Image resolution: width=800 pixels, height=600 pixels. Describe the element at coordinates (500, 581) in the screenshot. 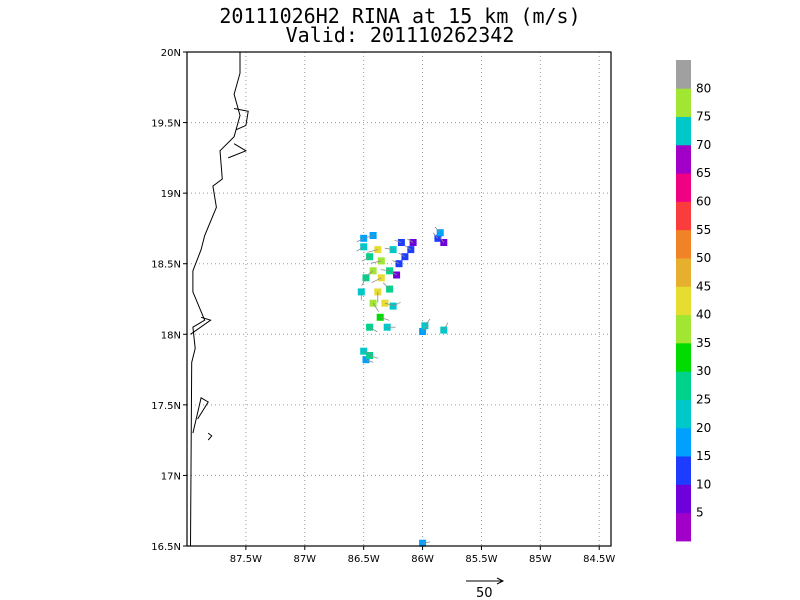

I see `vector-key-arrowhead` at that location.